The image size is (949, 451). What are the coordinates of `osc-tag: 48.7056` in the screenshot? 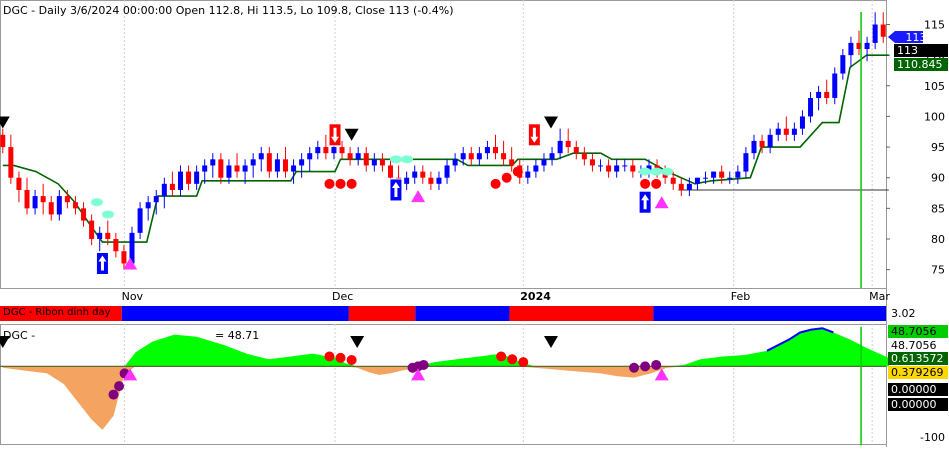 It's located at (914, 345).